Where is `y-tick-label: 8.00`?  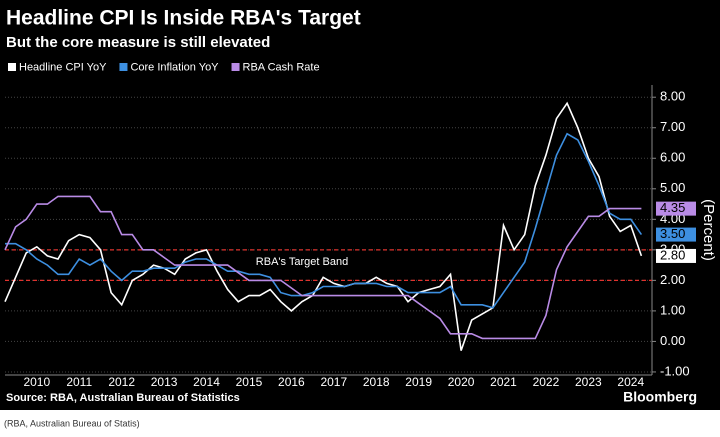 y-tick-label: 8.00 is located at coordinates (672, 96).